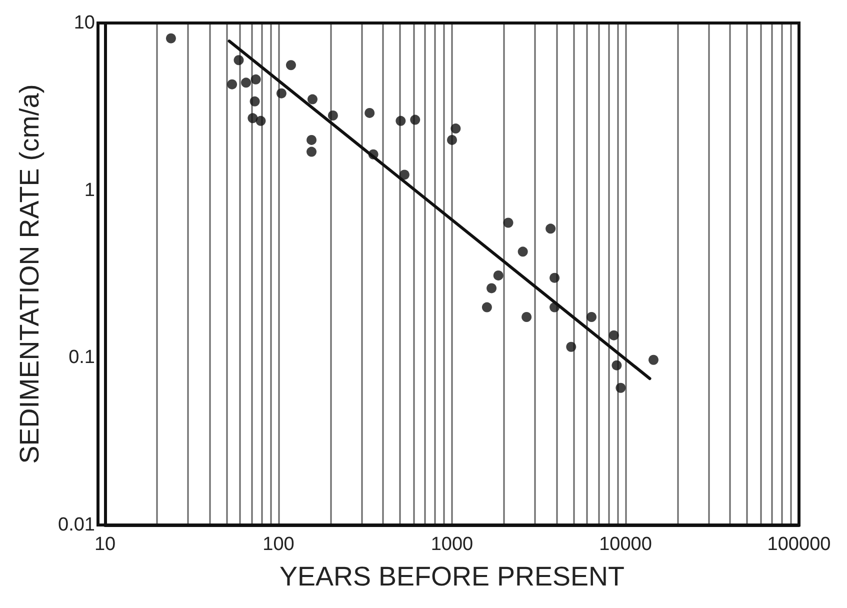 The width and height of the screenshot is (847, 608). I want to click on y-tick-label: 1, so click(89, 190).